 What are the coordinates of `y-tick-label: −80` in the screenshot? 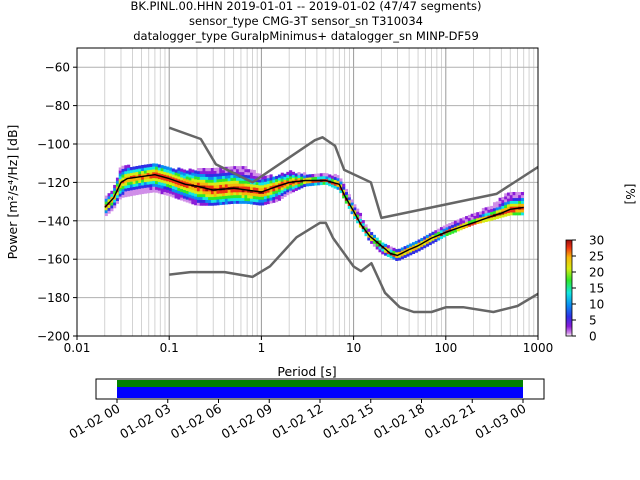 It's located at (57, 106).